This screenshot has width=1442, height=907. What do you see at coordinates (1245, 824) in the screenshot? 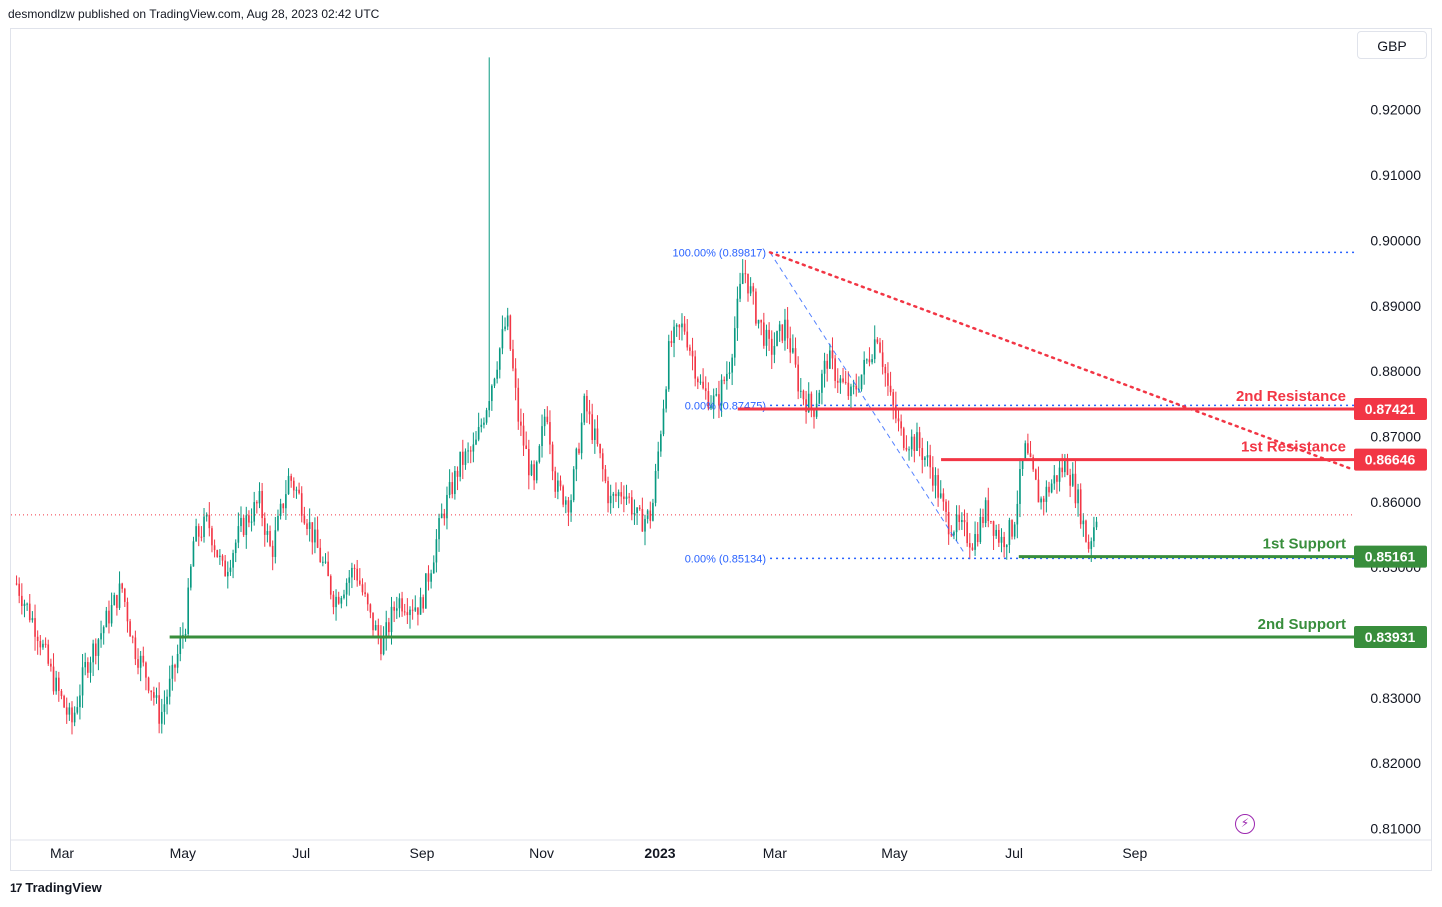
I see `lightning-icon: ⚡` at bounding box center [1245, 824].